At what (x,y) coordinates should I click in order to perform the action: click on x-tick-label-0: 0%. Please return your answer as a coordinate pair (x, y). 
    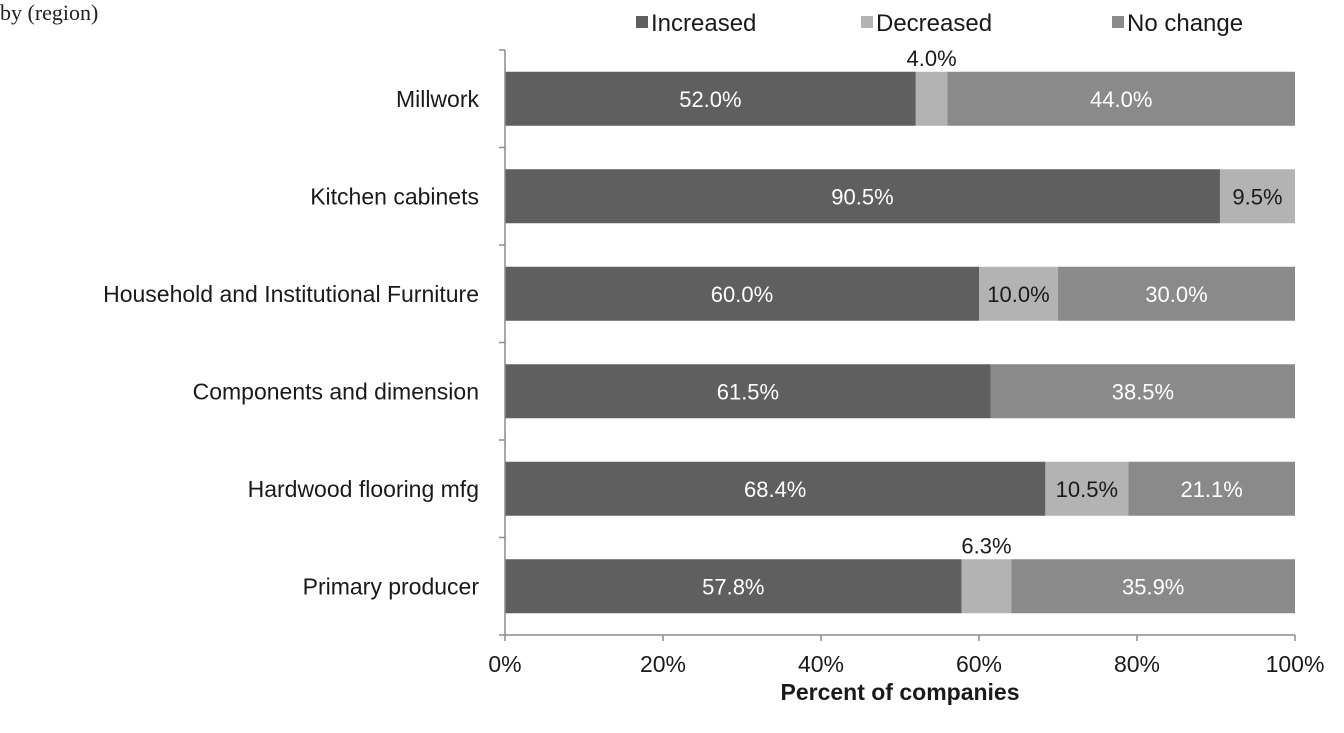
    Looking at the image, I should click on (504, 664).